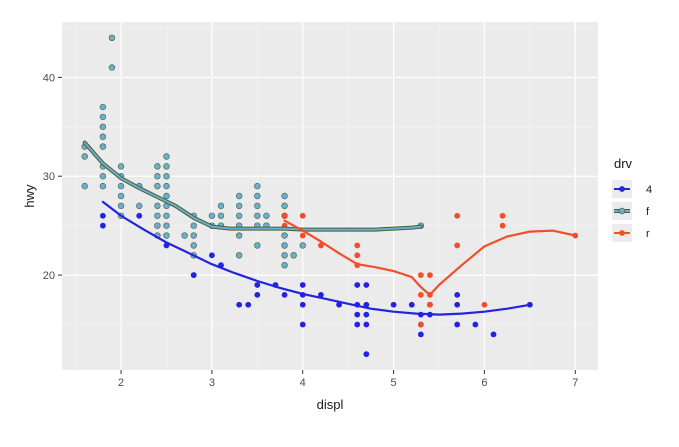 Image resolution: width=679 pixels, height=447 pixels. Describe the element at coordinates (252, 186) in the screenshot. I see `trend-line-f` at that location.